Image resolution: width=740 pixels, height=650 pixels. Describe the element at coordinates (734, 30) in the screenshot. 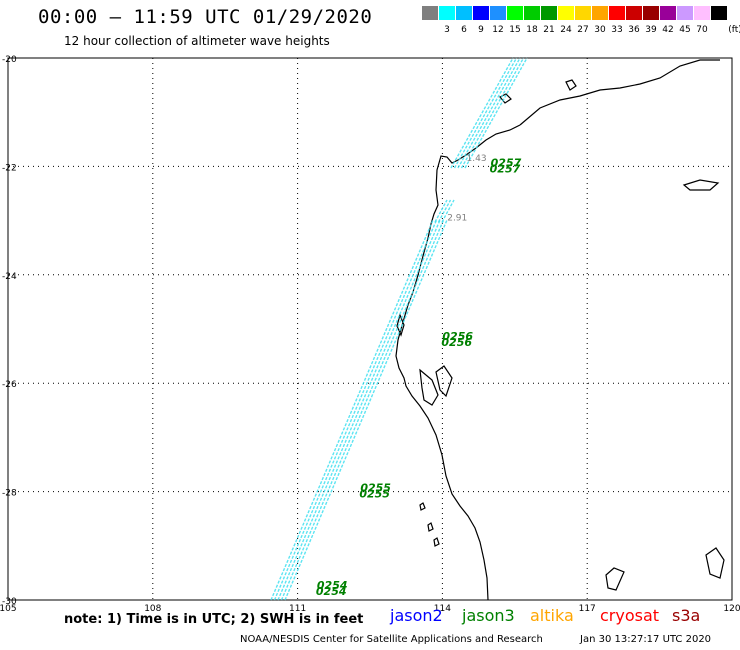

I see `scale-unit: (ft)` at that location.